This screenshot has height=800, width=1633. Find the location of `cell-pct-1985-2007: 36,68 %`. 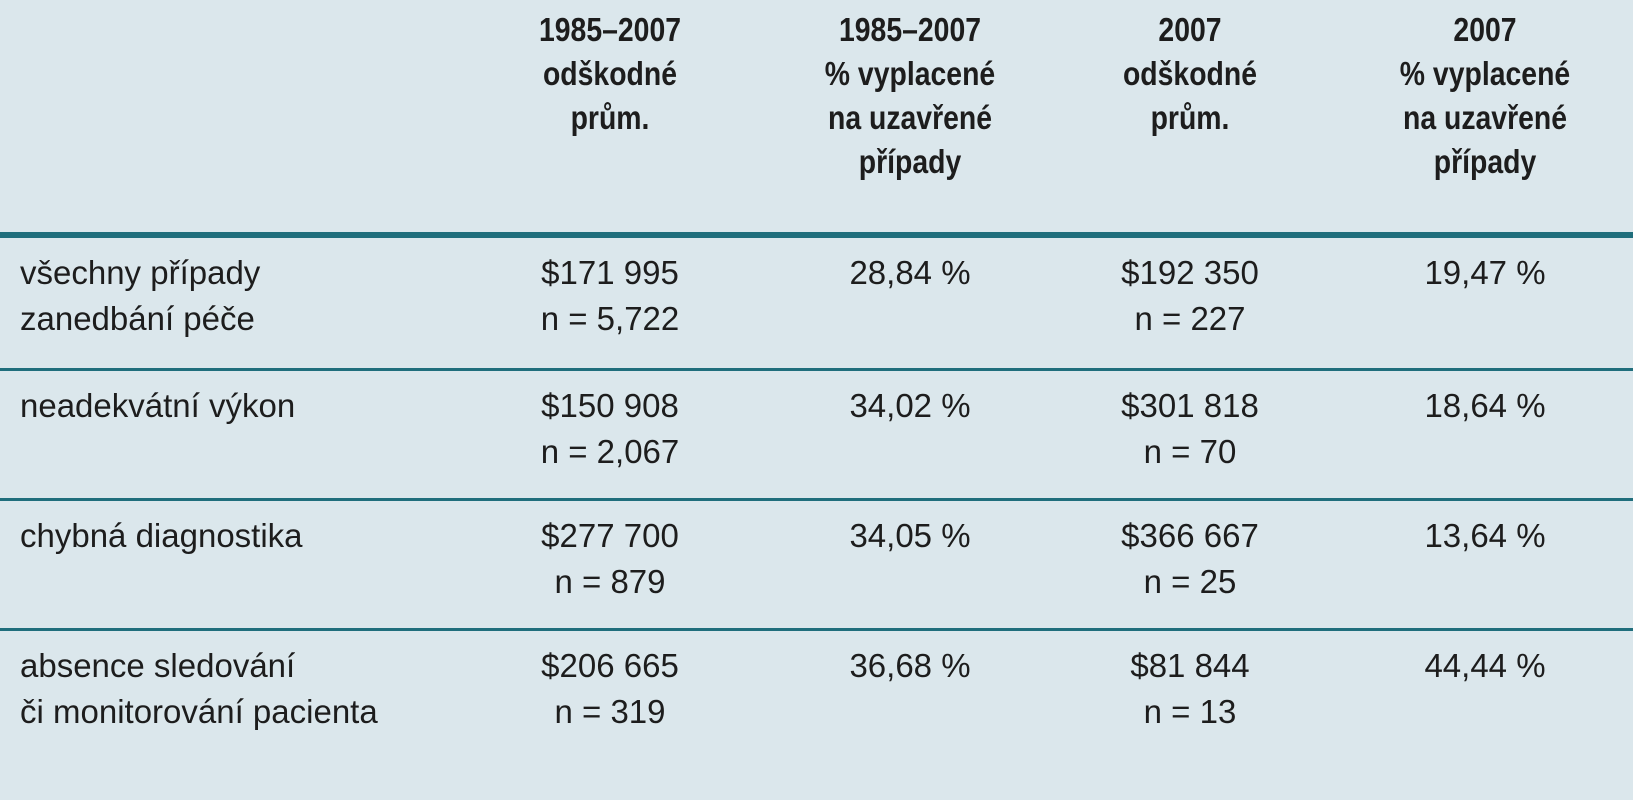

cell-pct-1985-2007: 36,68 % is located at coordinates (910, 666).